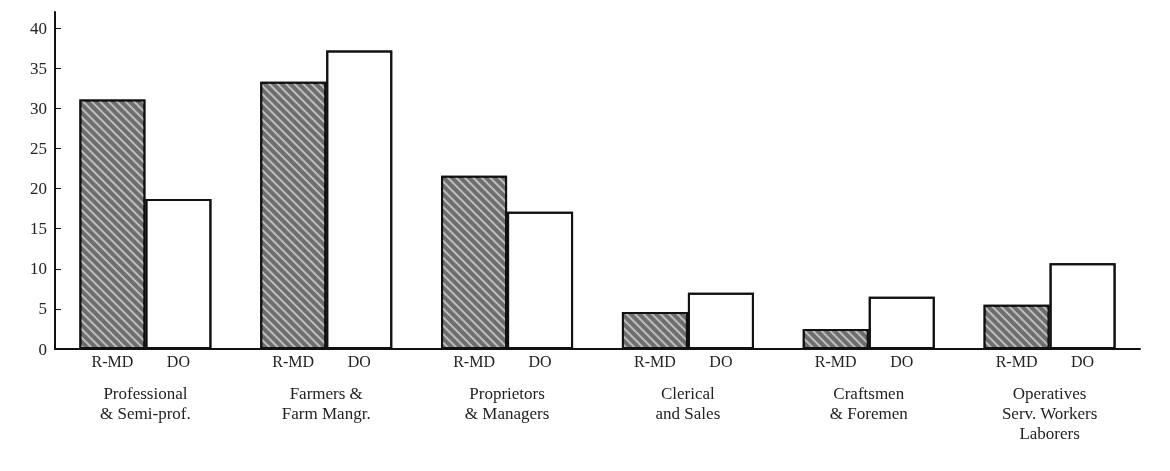 This screenshot has width=1170, height=471. What do you see at coordinates (145, 403) in the screenshot?
I see `x-tick-label: Professional & Semi-prof.` at bounding box center [145, 403].